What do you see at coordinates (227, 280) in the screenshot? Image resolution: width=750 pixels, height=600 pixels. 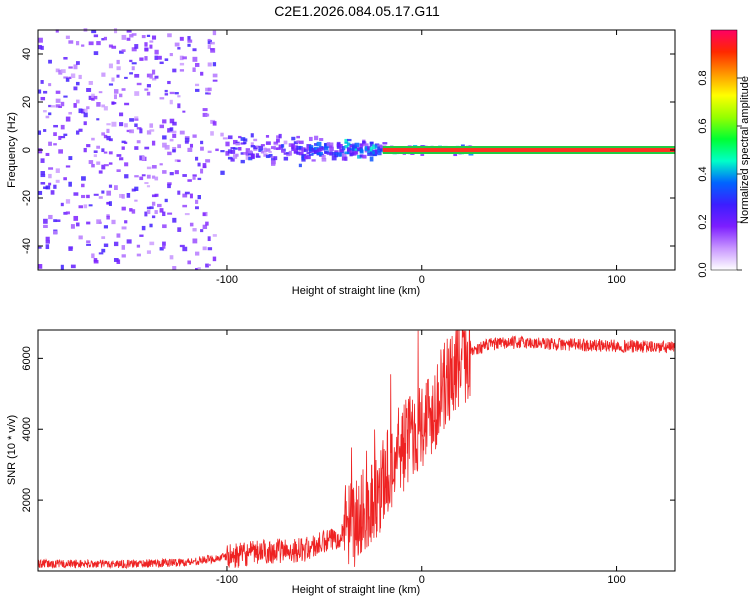 I see `x-tick-label: -100` at bounding box center [227, 280].